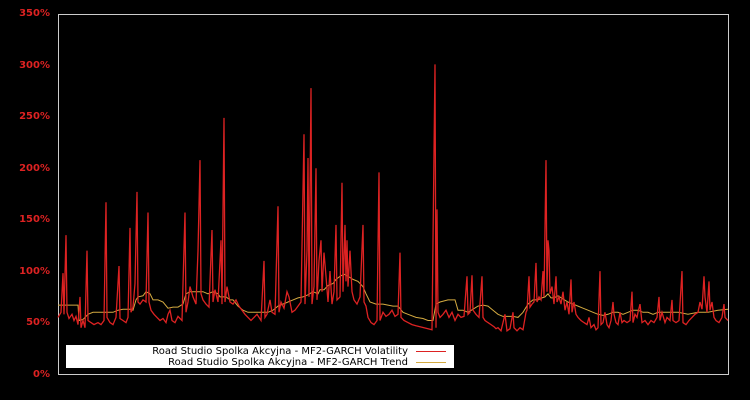 The image size is (750, 400). I want to click on y-tick-label: 150%, so click(34, 219).